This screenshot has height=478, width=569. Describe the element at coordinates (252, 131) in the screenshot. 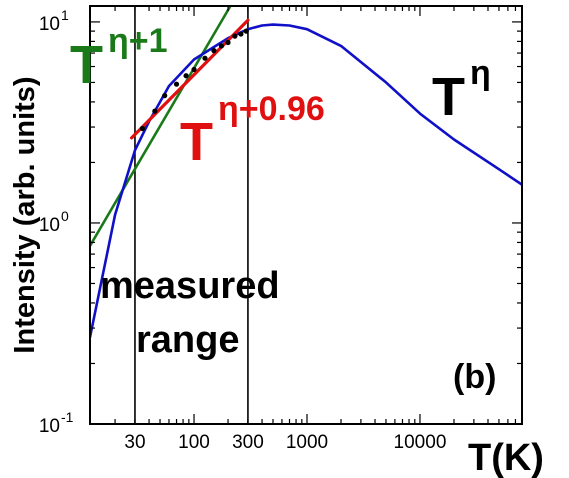

I see `label-red-fit: T η+0.96` at that location.